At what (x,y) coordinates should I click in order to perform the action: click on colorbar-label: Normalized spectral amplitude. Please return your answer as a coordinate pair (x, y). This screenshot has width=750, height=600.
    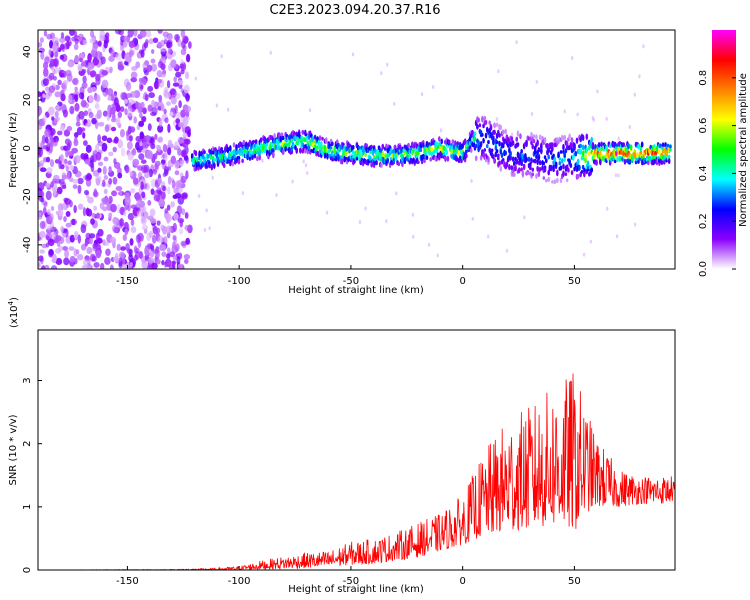
    Looking at the image, I should click on (743, 150).